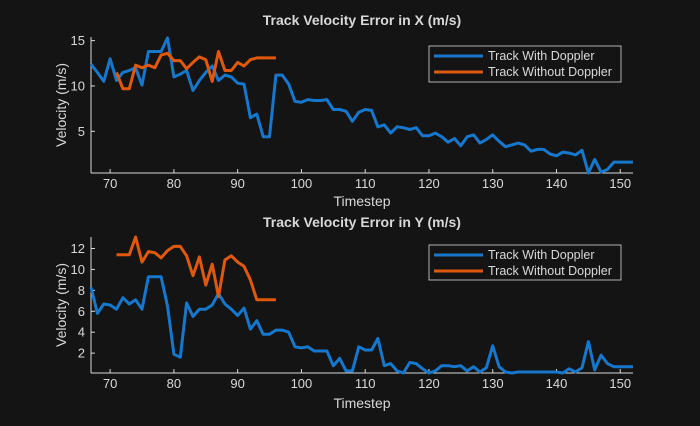 The image size is (700, 426). Describe the element at coordinates (362, 20) in the screenshot. I see `chart-title: Track Velocity Error in X (m/s)` at that location.